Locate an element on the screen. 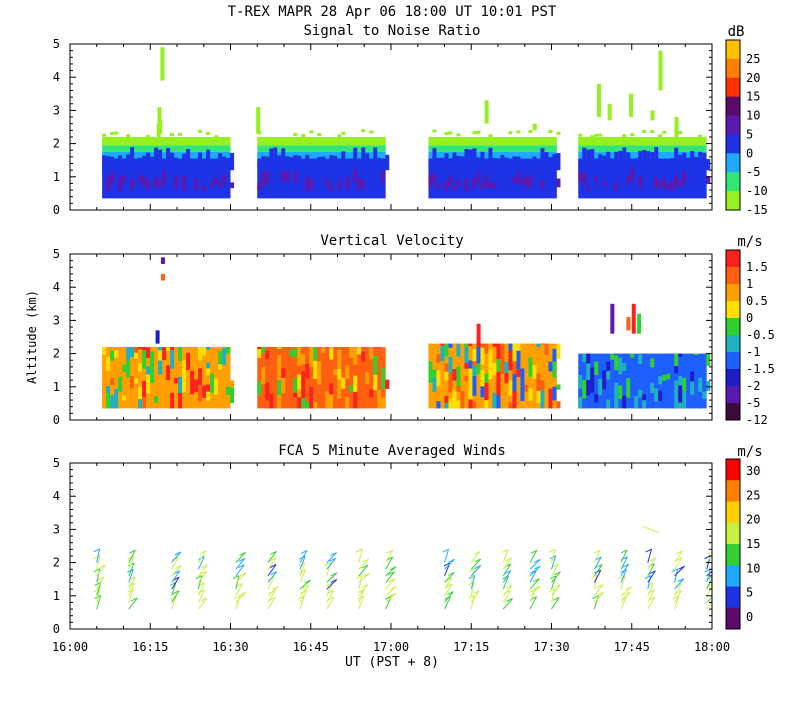  y-tick-label: 3 is located at coordinates (56, 529).